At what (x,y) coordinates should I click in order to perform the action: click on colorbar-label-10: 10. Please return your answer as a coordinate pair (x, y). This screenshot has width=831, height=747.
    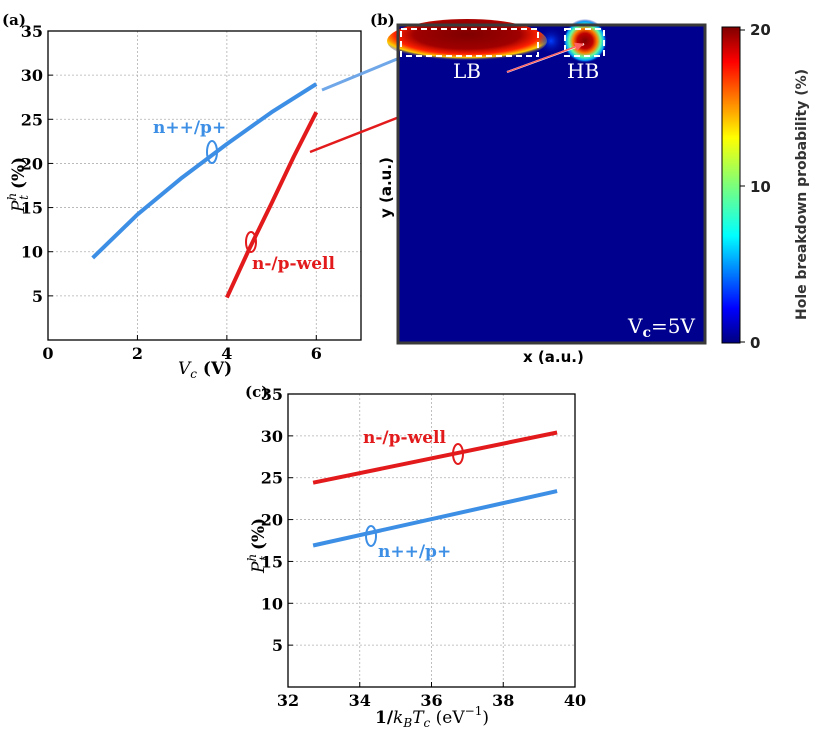
    Looking at the image, I should click on (760, 187).